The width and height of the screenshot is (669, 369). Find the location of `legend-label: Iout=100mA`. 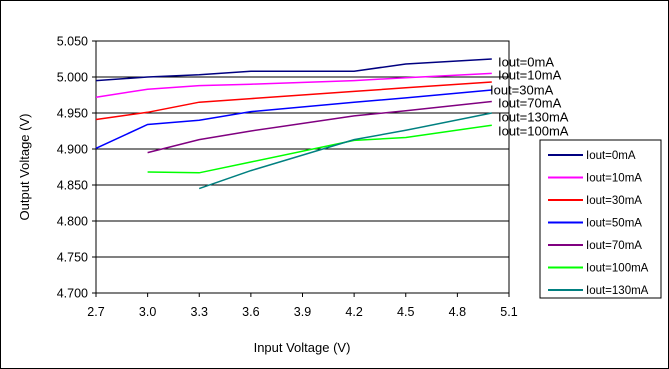

legend-label: Iout=100mA is located at coordinates (617, 269).